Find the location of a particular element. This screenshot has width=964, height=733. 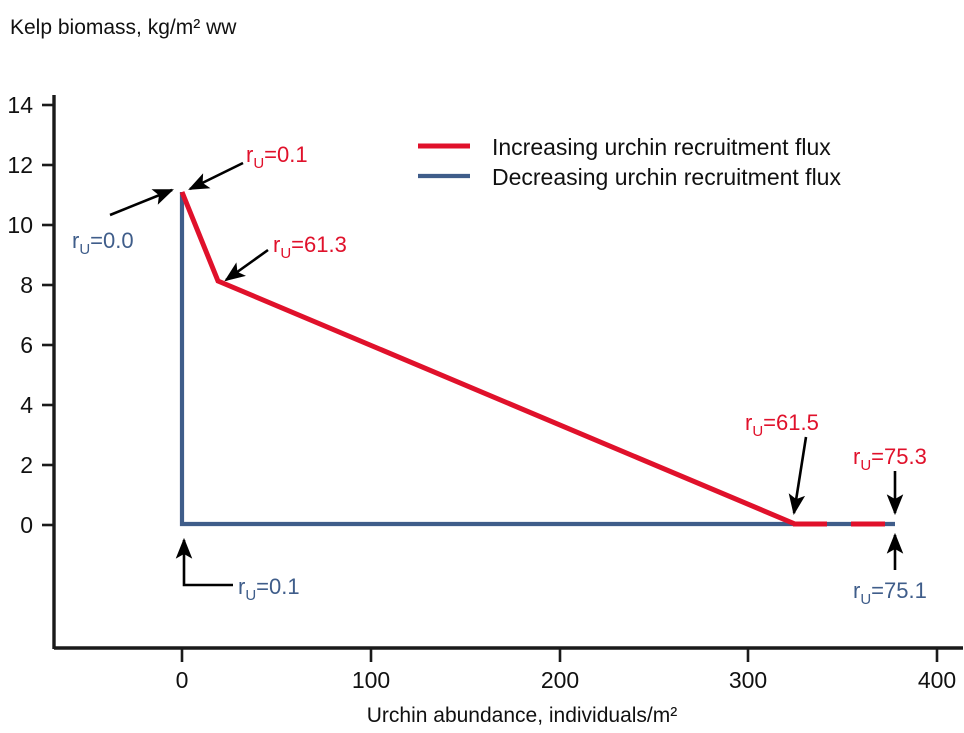

y-tick-label: 14 is located at coordinates (20, 105).